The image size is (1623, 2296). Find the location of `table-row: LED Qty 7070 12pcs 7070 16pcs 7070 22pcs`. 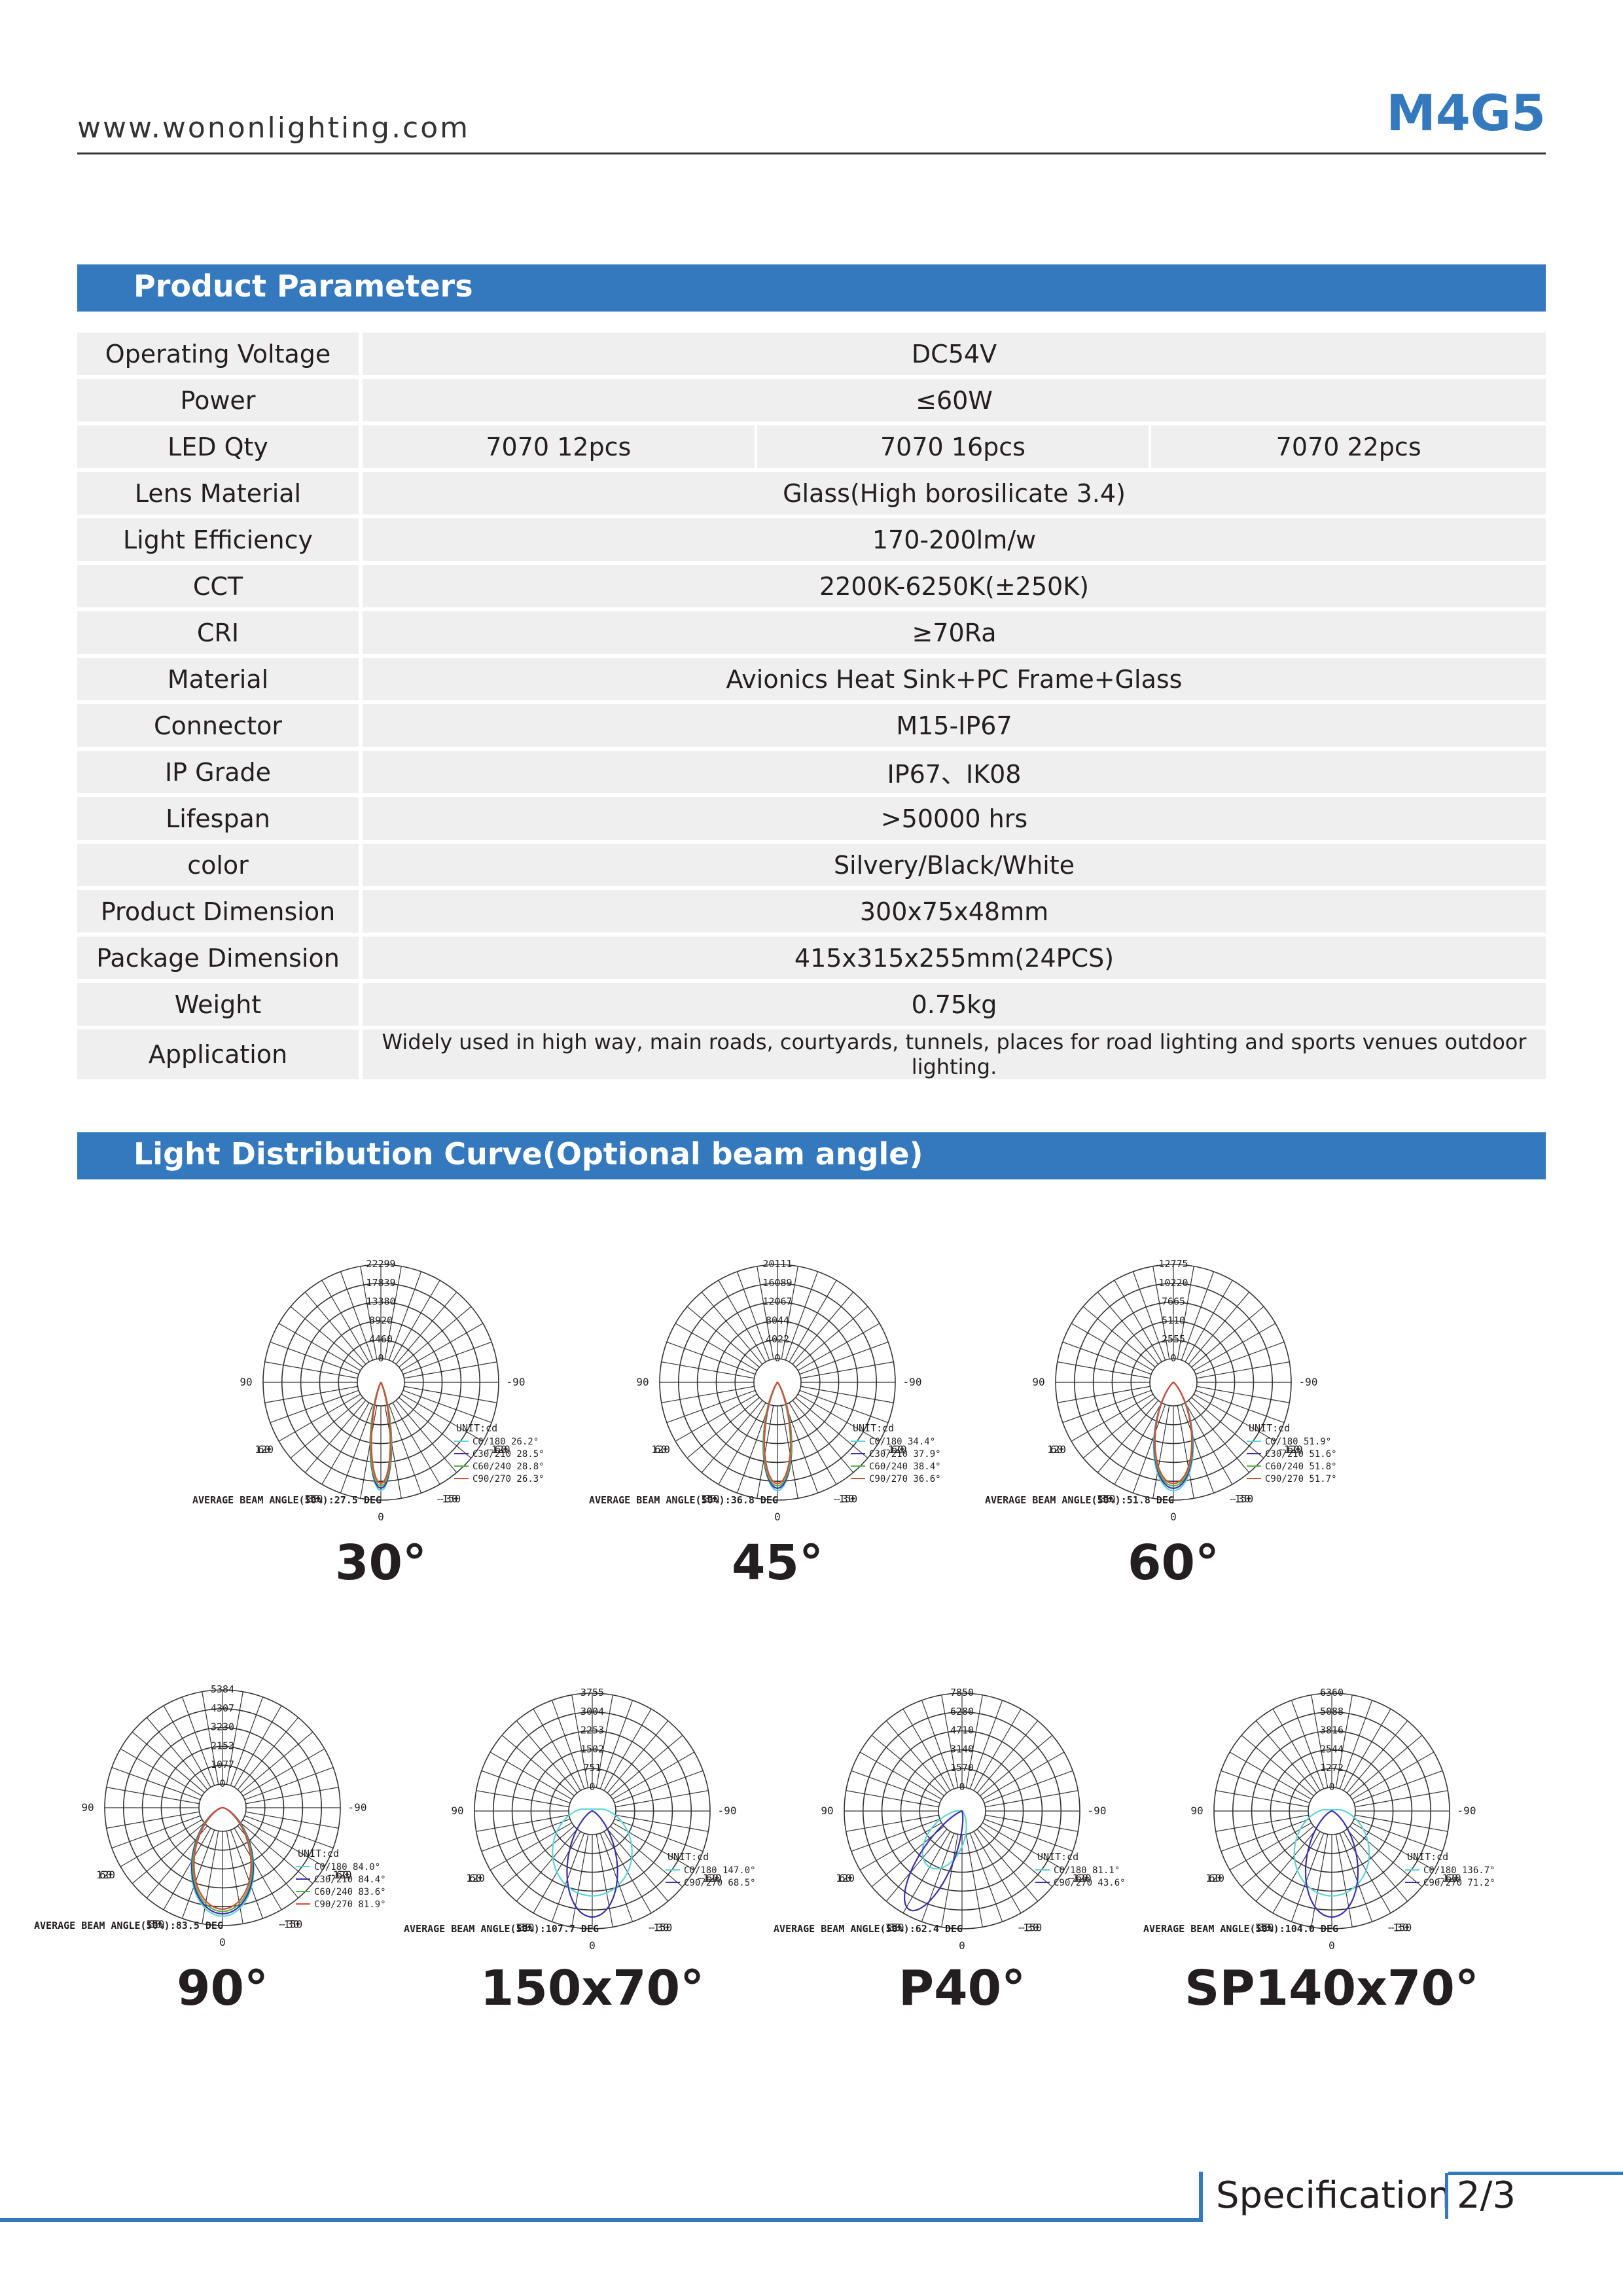

table-row: LED Qty 7070 12pcs 7070 16pcs 7070 22pcs is located at coordinates (811, 446).